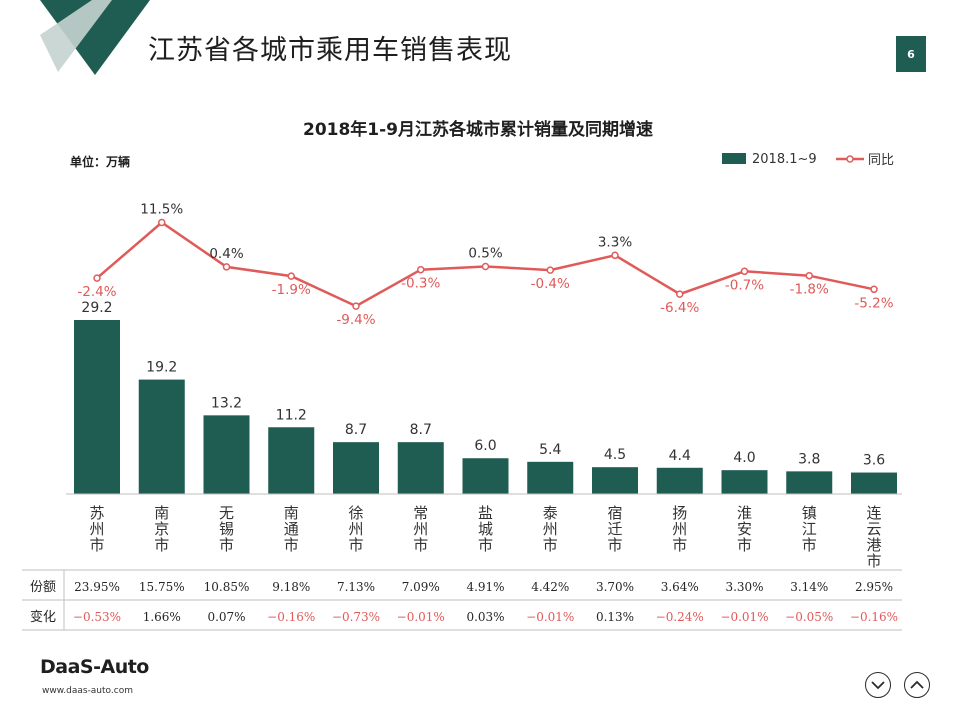 The image size is (960, 720). Describe the element at coordinates (744, 529) in the screenshot. I see `category-label-char: 安` at that location.